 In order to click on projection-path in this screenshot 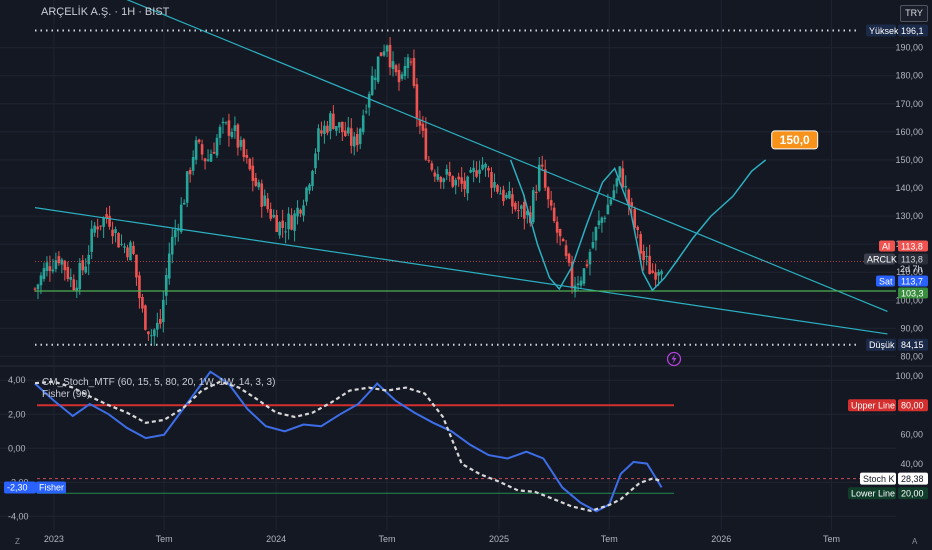, I will do `click(638, 225)`.